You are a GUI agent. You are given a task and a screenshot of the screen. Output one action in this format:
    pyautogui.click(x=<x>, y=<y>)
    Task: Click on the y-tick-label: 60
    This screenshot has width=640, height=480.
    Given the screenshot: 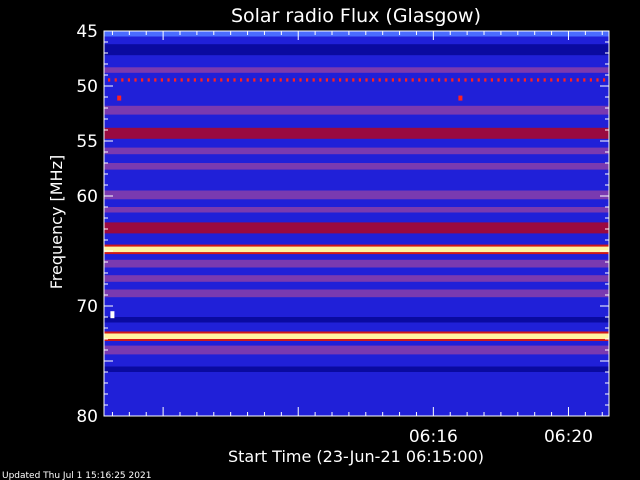 What is the action you would take?
    pyautogui.click(x=87, y=197)
    